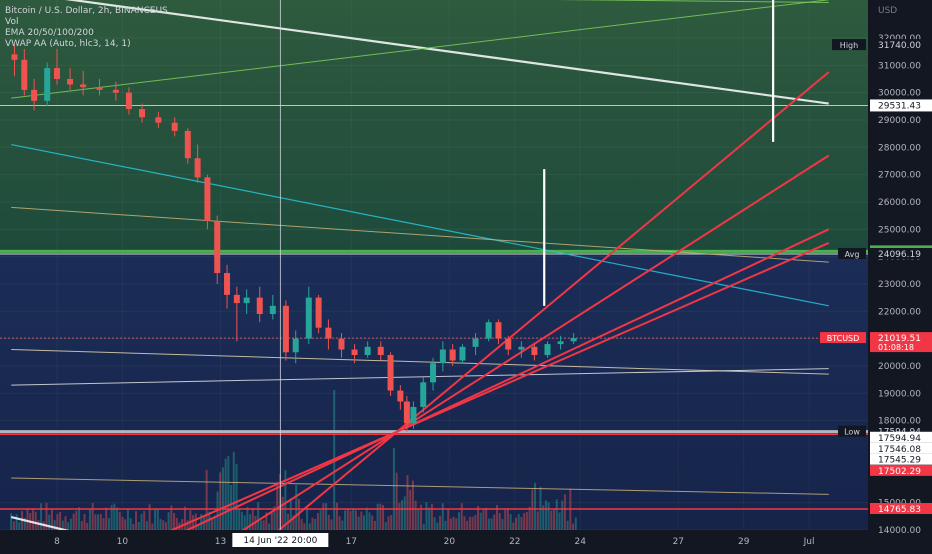 This screenshot has height=554, width=932. I want to click on price-label-value: 17546.08, so click(899, 450).